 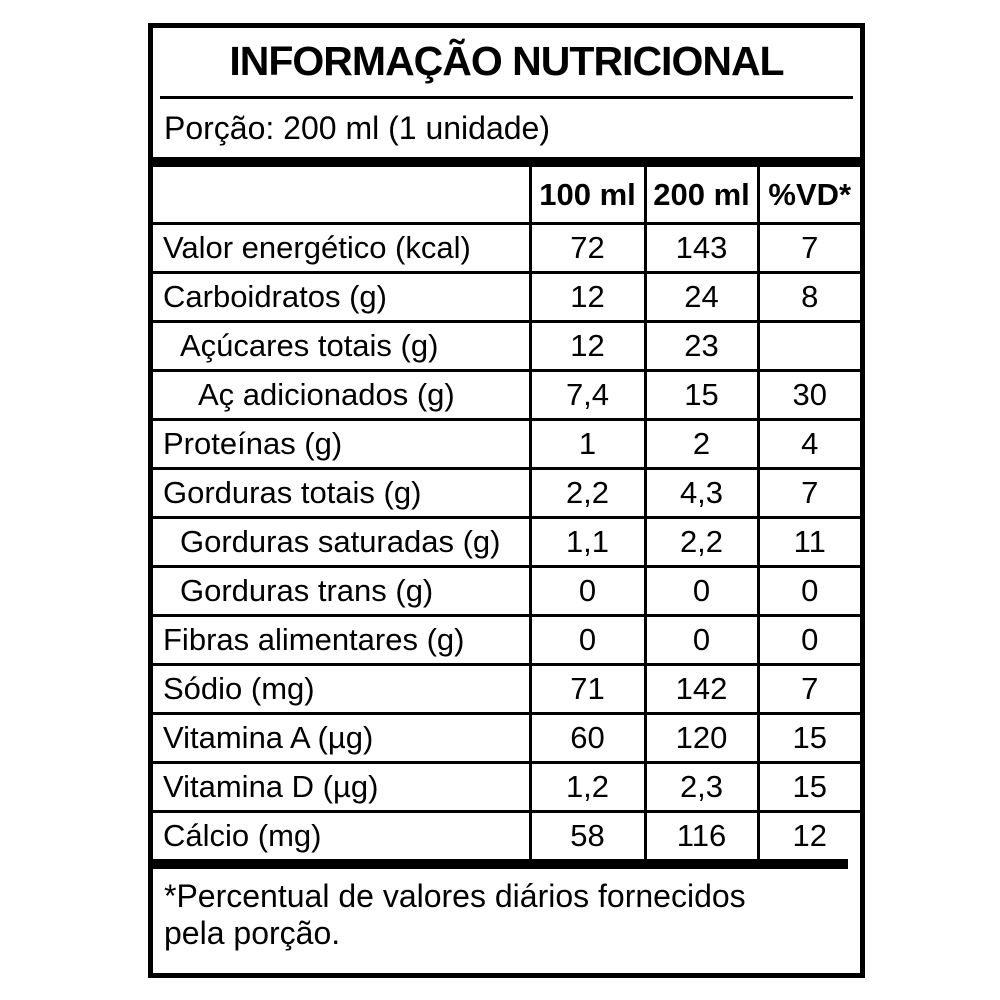 I want to click on nutrient-name: Fibras alimentares (g), so click(x=341, y=639).